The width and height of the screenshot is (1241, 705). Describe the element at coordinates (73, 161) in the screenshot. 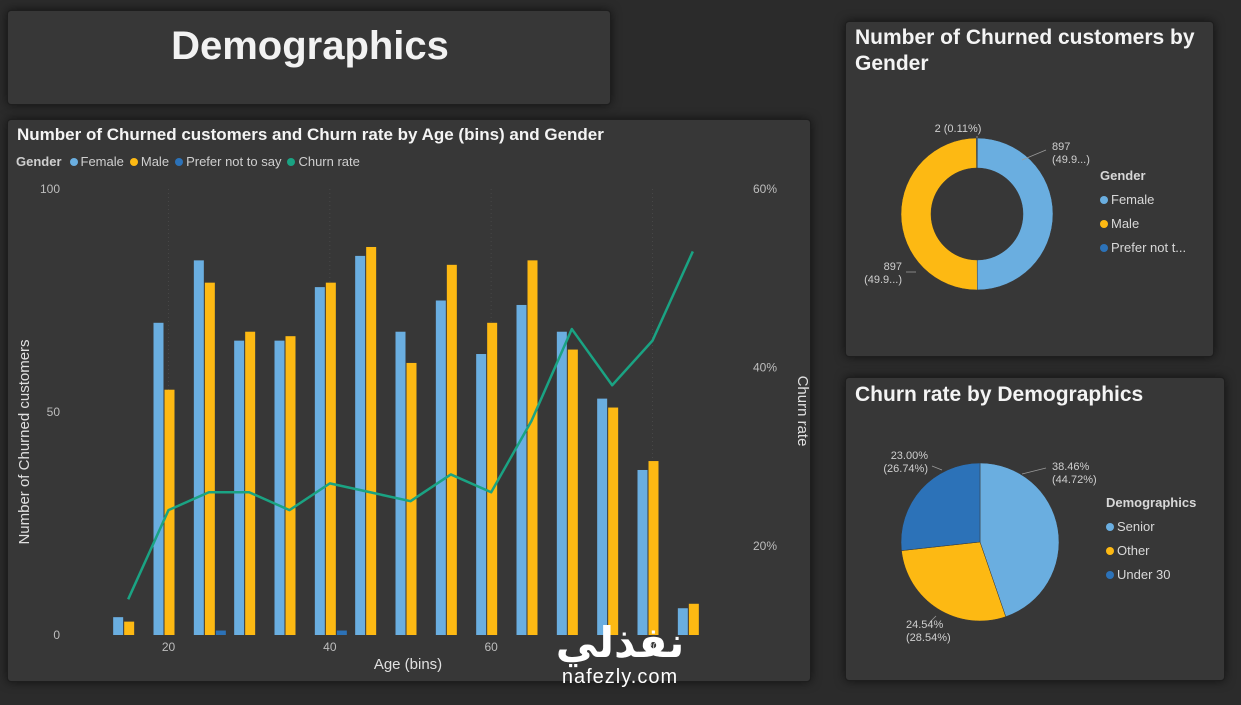

I see `legend-female-dot` at that location.